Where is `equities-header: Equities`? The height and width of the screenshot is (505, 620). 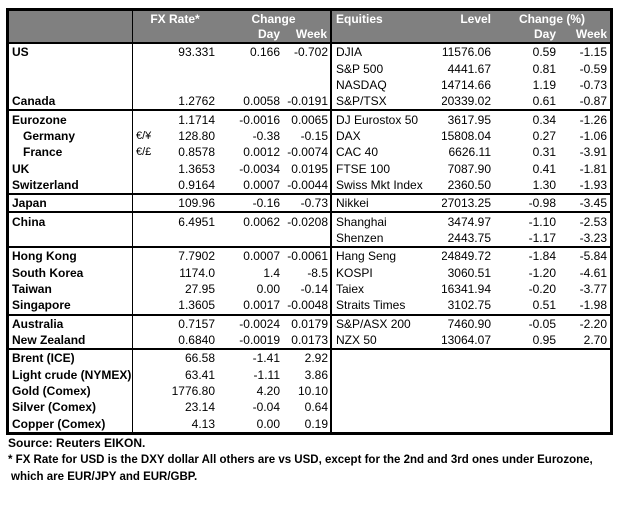 equities-header: Equities is located at coordinates (386, 19).